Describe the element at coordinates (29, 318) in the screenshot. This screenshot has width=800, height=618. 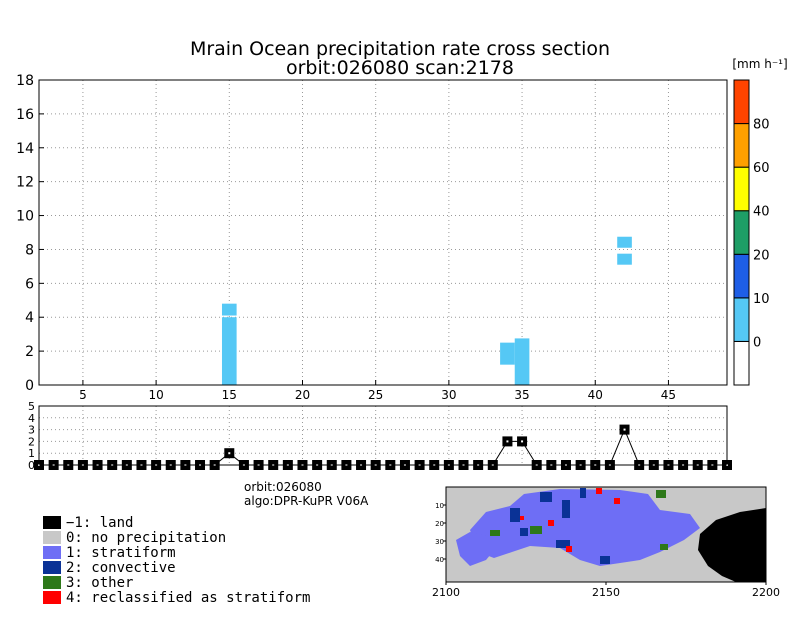
I see `y-tick-label: 4` at that location.